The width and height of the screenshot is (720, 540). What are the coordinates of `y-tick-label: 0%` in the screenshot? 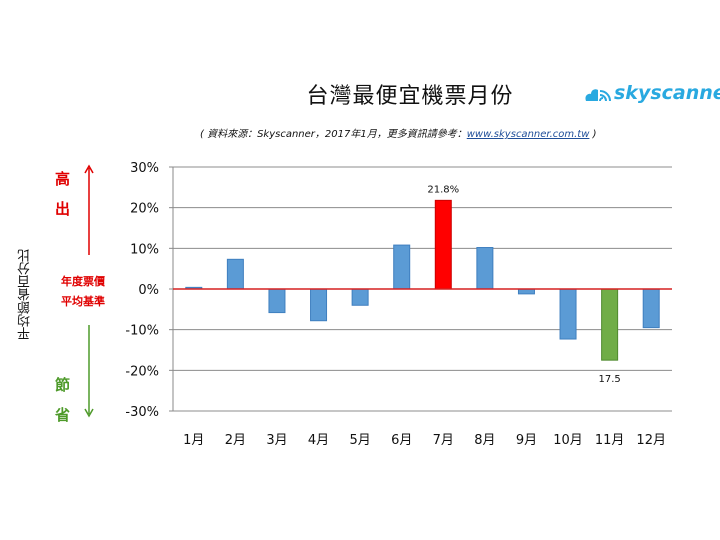 It's located at (148, 290).